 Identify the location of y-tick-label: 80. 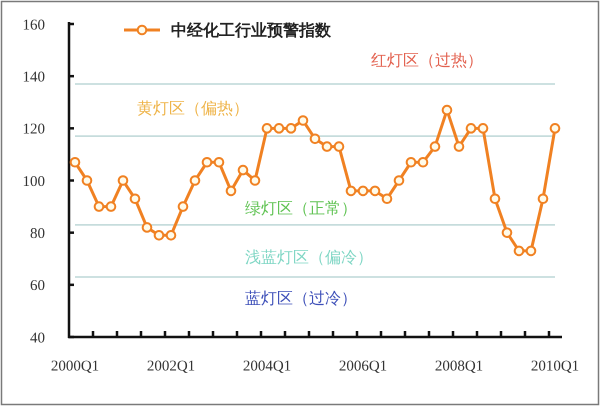
(37, 234).